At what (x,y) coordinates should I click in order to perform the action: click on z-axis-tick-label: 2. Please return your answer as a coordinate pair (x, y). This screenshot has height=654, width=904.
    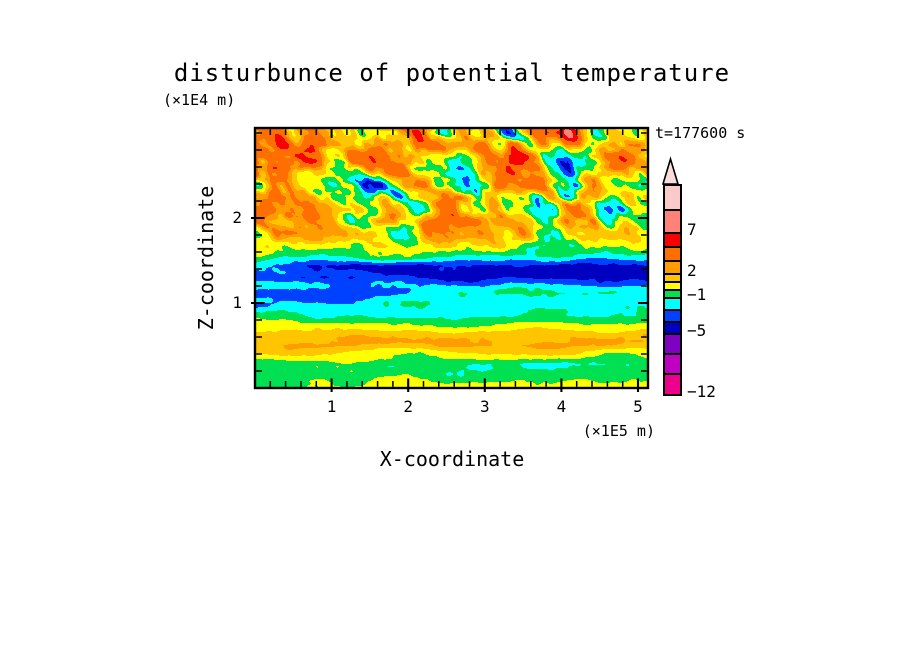
    Looking at the image, I should click on (237, 217).